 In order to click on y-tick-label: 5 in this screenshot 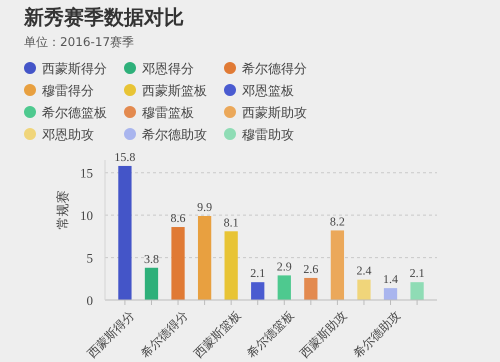, I will do `click(89, 258)`.